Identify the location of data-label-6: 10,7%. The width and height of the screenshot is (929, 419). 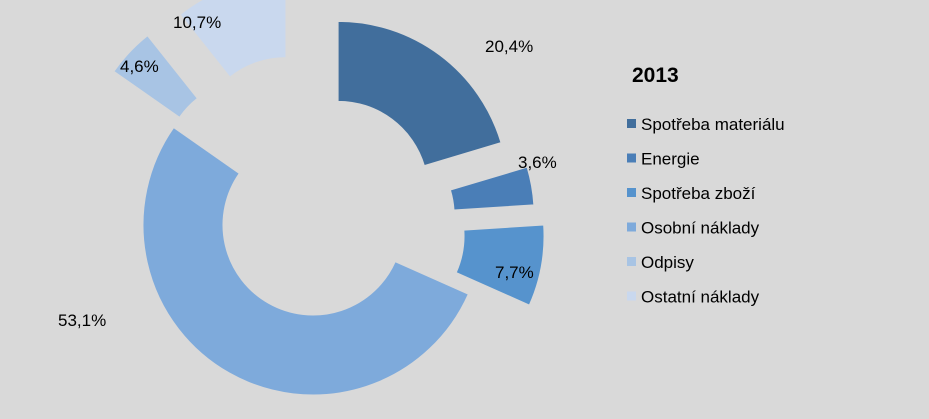
(197, 22).